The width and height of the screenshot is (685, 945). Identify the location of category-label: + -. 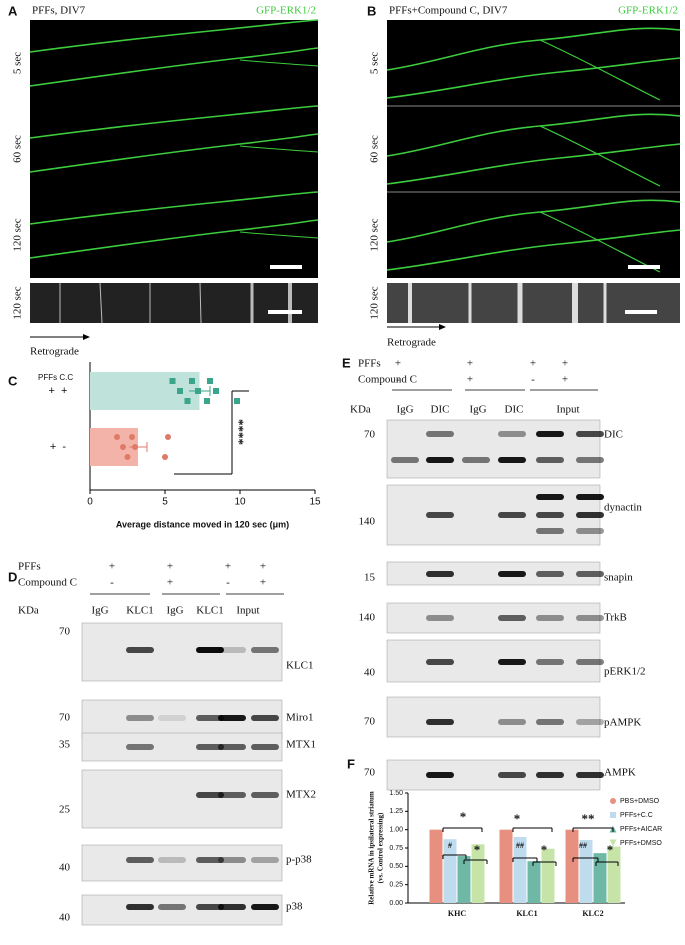
(58, 447).